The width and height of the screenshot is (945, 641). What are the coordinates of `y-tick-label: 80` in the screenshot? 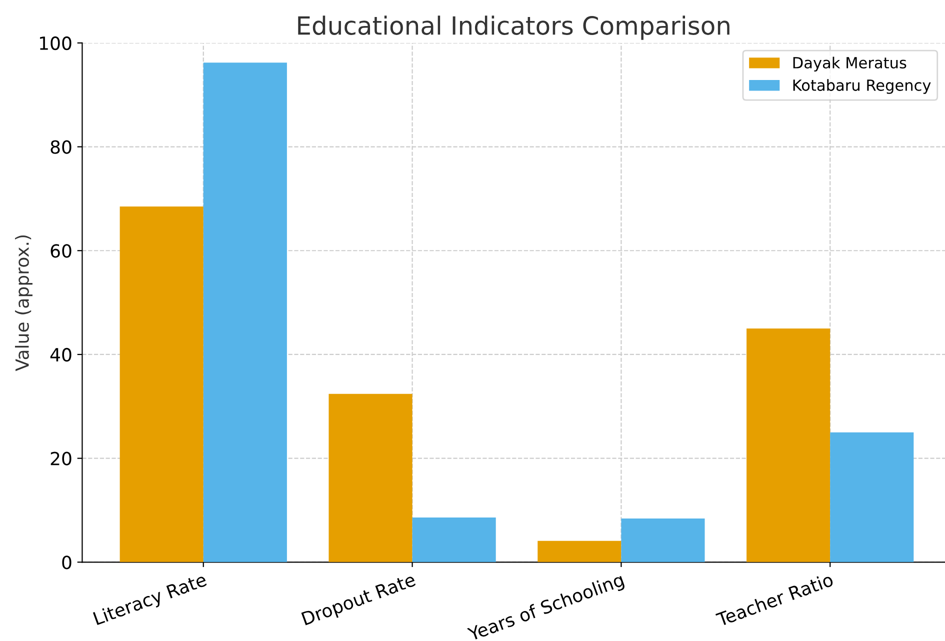 It's located at (61, 147).